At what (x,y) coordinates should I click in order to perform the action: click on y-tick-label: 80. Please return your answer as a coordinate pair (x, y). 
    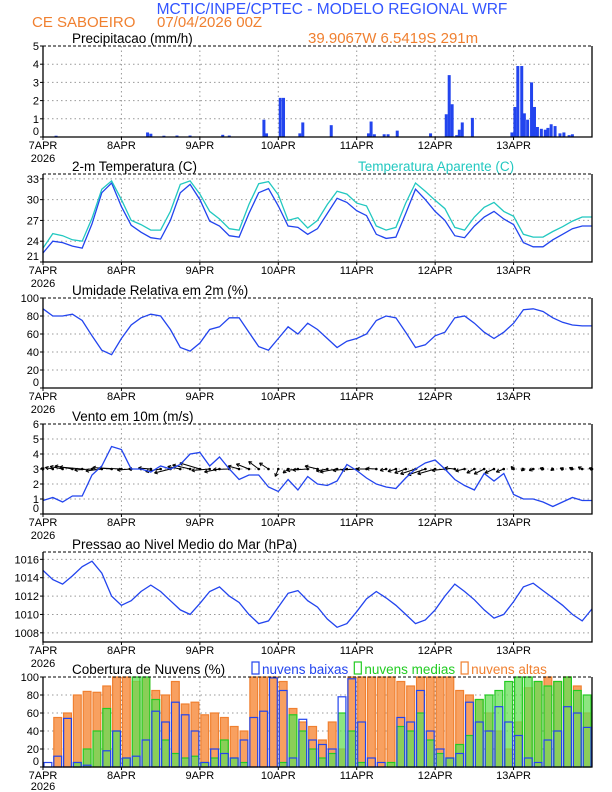
    Looking at the image, I should click on (33, 696).